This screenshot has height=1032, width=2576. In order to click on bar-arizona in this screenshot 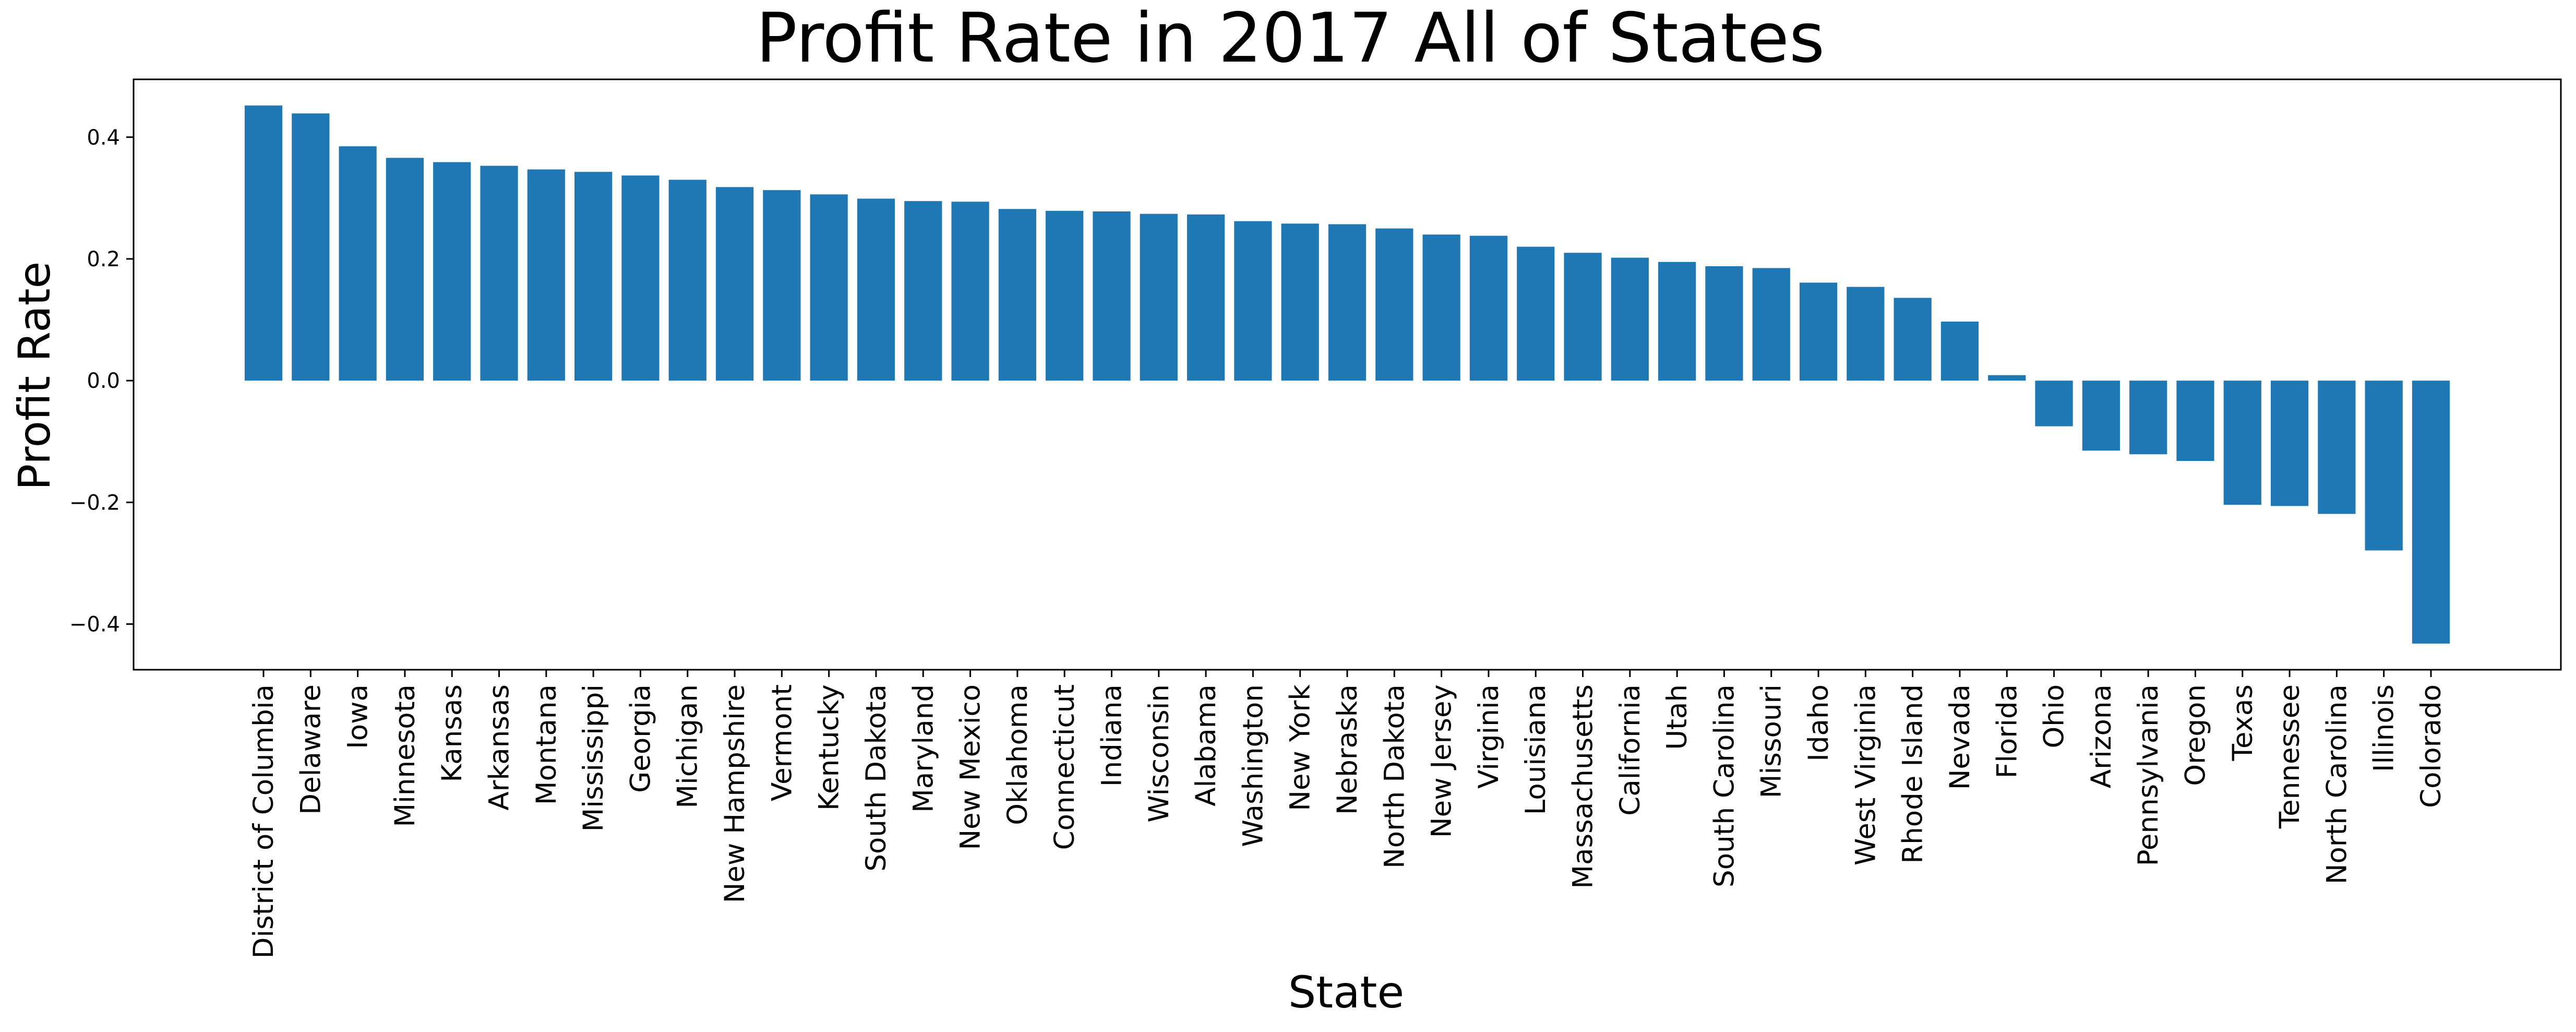, I will do `click(2101, 416)`.